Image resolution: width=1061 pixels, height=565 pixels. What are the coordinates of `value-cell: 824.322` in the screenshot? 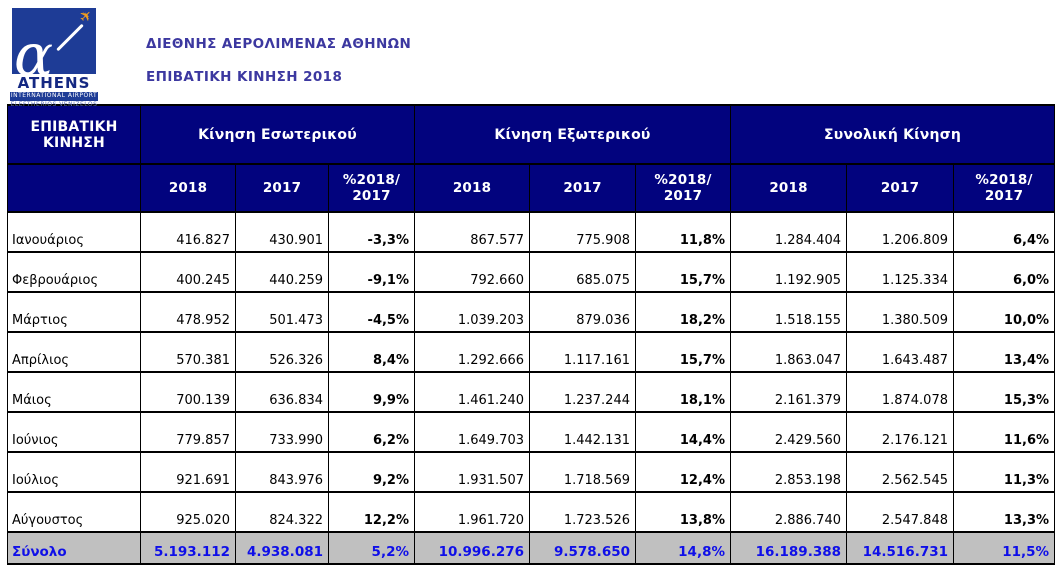 It's located at (282, 512).